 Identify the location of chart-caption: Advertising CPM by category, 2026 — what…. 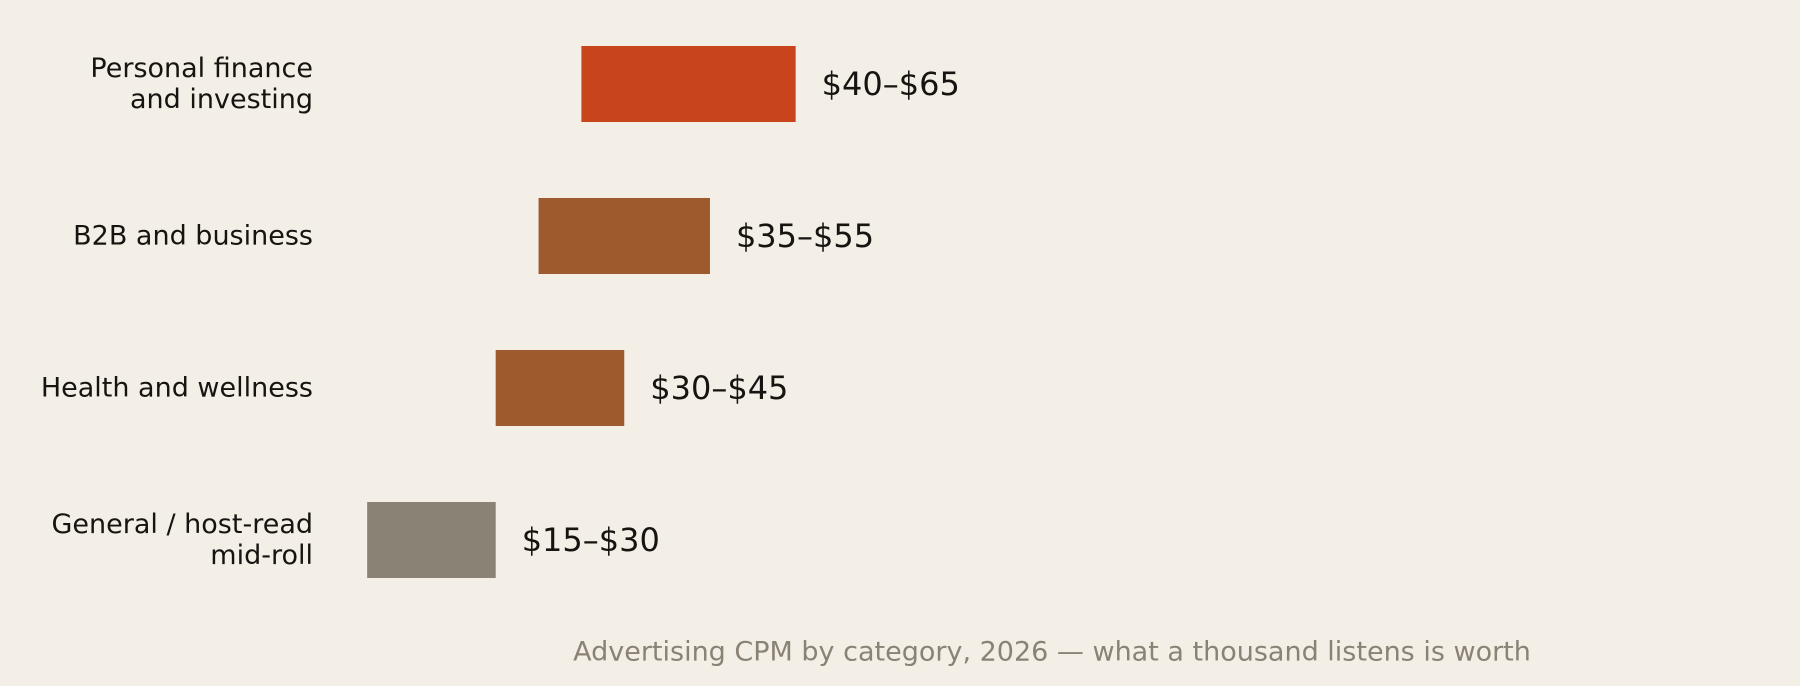
(1052, 652).